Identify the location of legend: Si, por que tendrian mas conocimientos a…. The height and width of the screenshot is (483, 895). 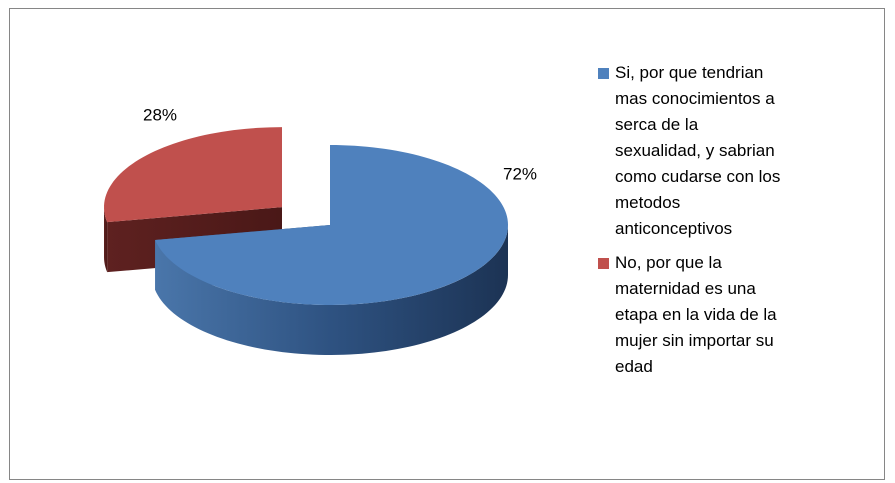
(693, 220).